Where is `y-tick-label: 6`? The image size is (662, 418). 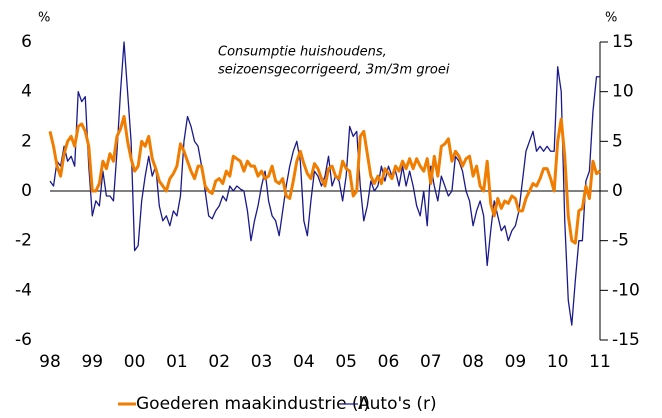 y-tick-label: 6 is located at coordinates (26, 42).